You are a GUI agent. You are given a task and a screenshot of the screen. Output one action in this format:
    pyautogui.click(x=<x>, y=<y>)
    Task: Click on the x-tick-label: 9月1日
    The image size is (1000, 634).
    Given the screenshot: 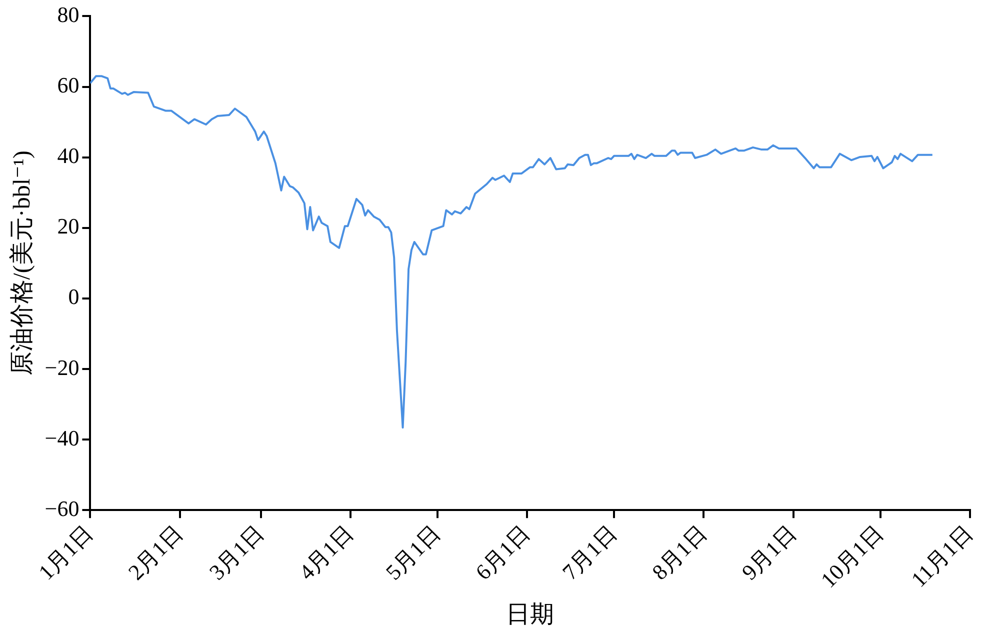 What is the action you would take?
    pyautogui.click(x=769, y=552)
    